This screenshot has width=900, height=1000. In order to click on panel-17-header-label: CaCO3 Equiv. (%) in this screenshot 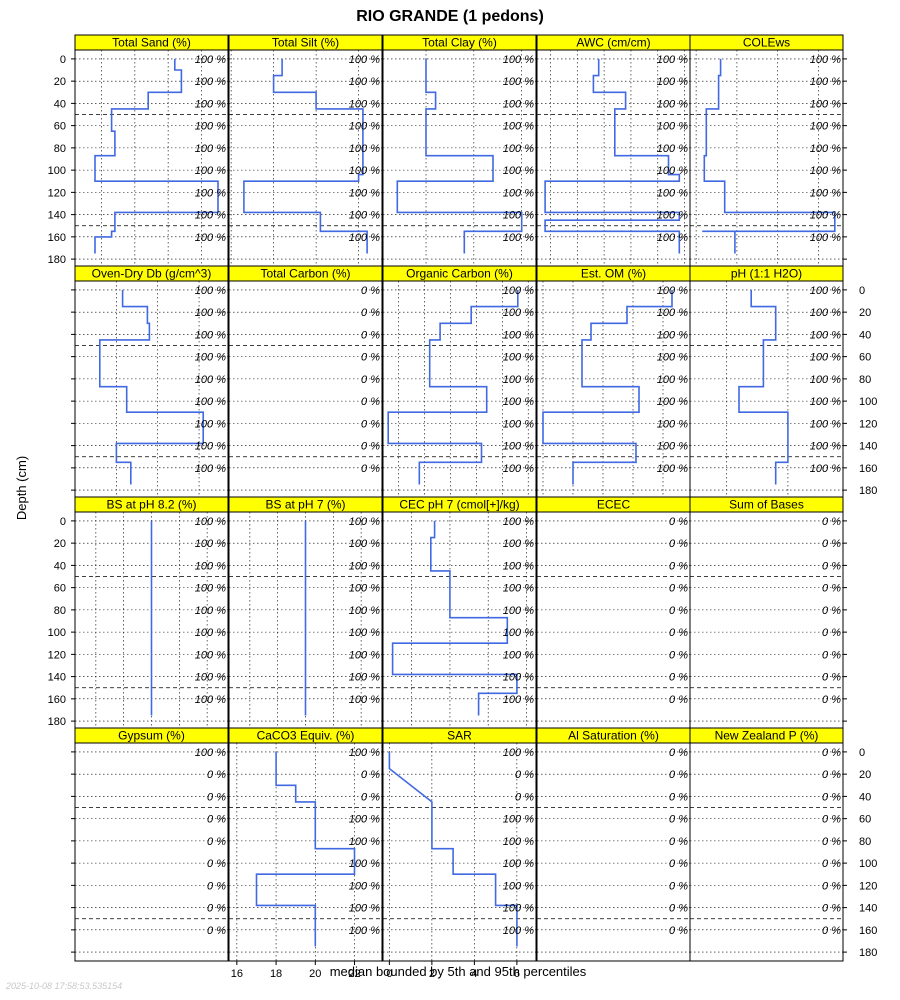, I will do `click(306, 736)`.